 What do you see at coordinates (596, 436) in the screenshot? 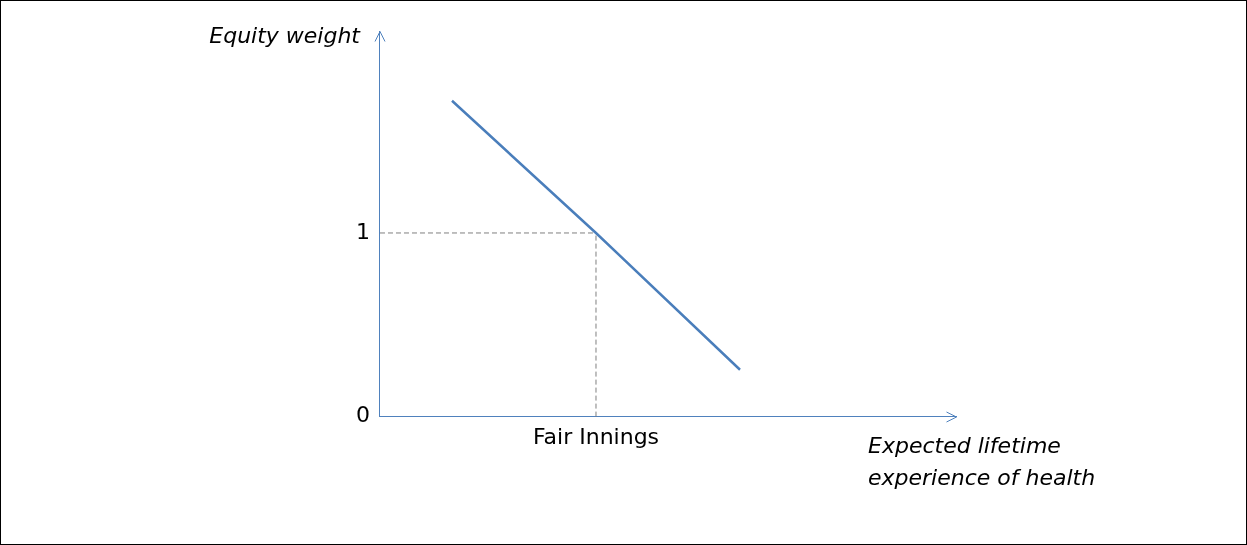
I see `x-tick-label: Fair Innings` at bounding box center [596, 436].